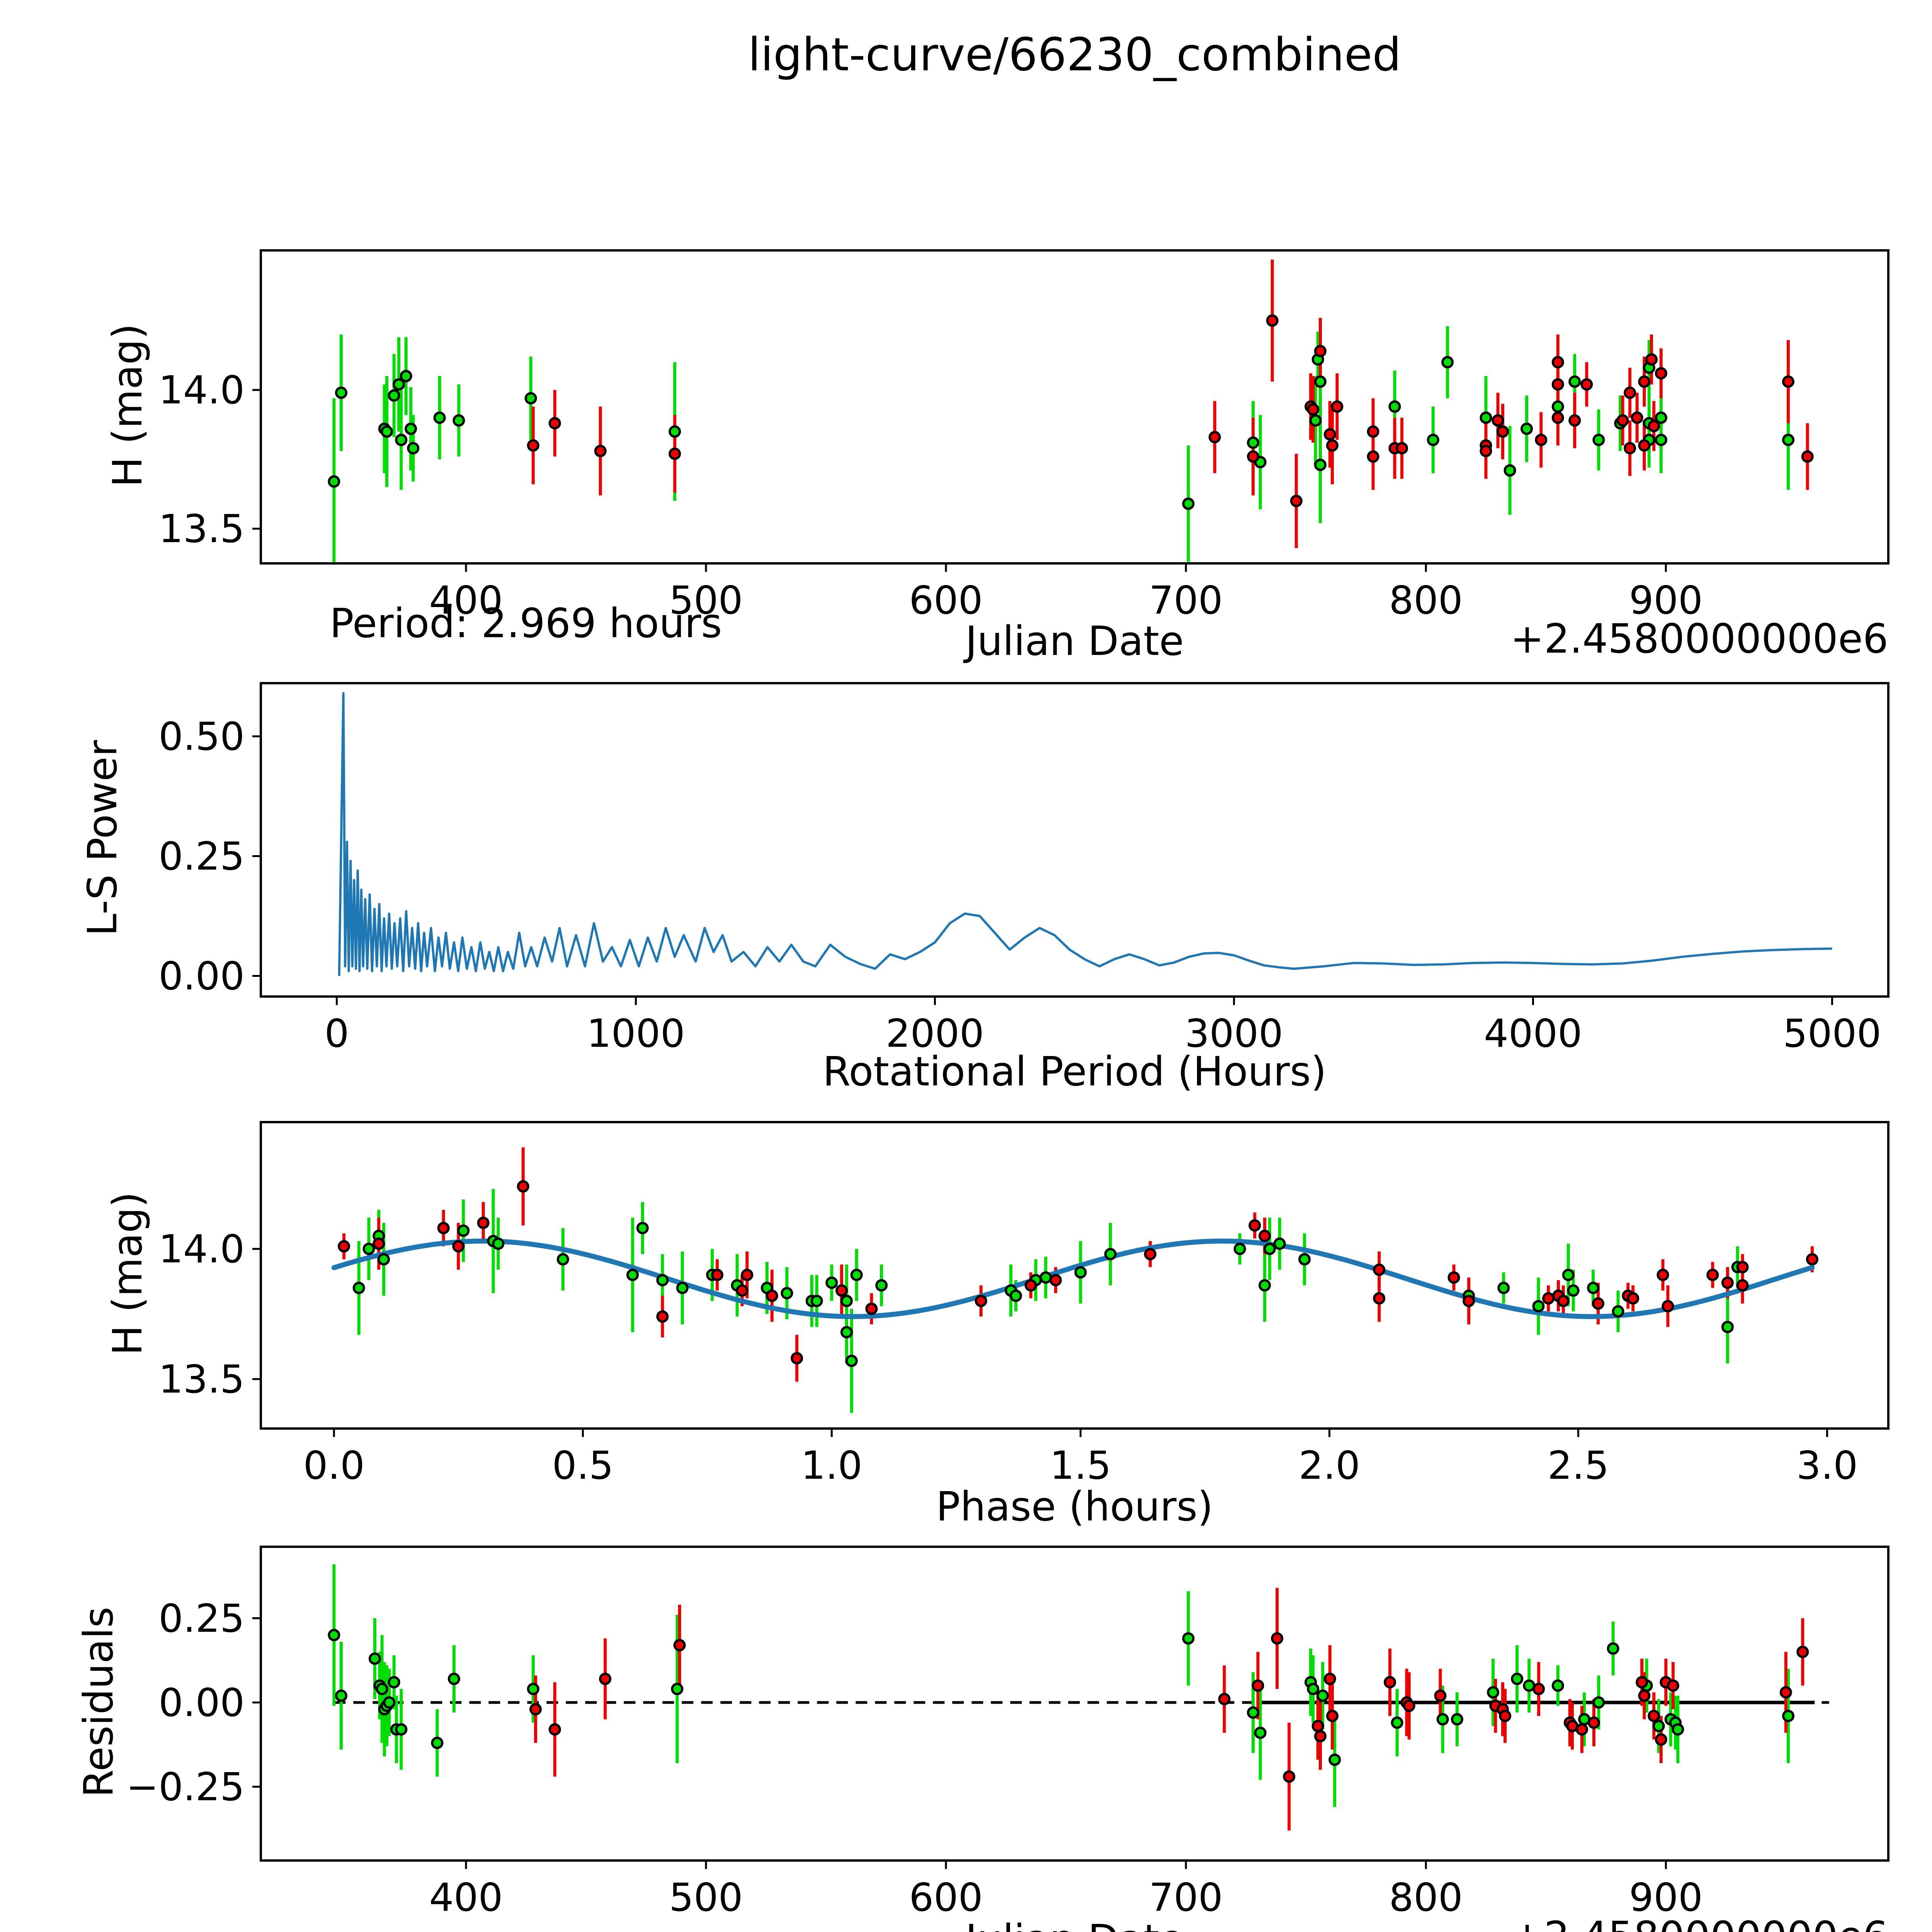  Describe the element at coordinates (98, 1702) in the screenshot. I see `ylabel-residuals: Residuals` at that location.